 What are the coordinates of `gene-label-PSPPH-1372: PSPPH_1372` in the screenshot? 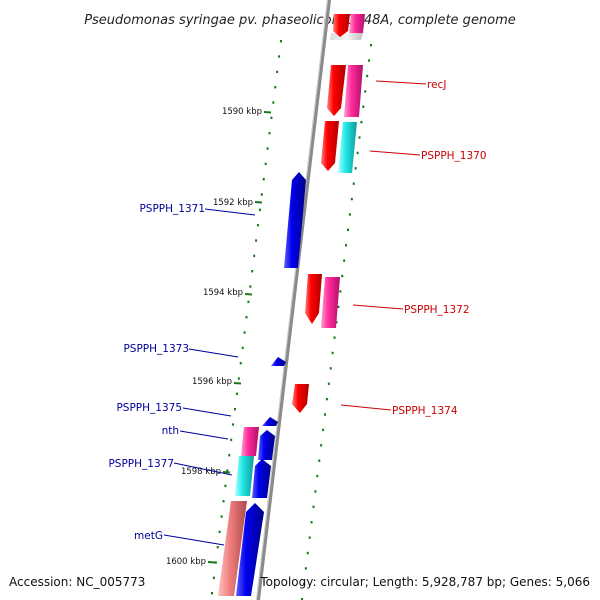 It's located at (437, 310).